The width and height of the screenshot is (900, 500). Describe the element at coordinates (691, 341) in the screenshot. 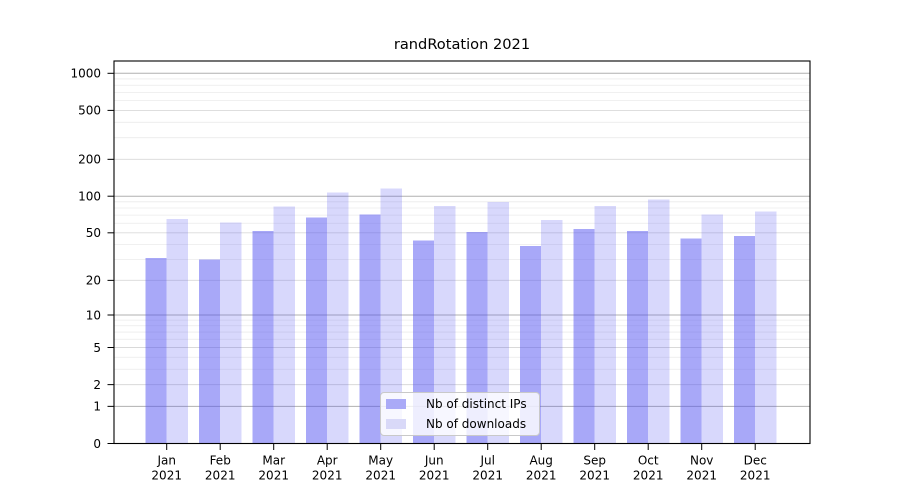

I see `bar-distinct-ips-nov` at that location.